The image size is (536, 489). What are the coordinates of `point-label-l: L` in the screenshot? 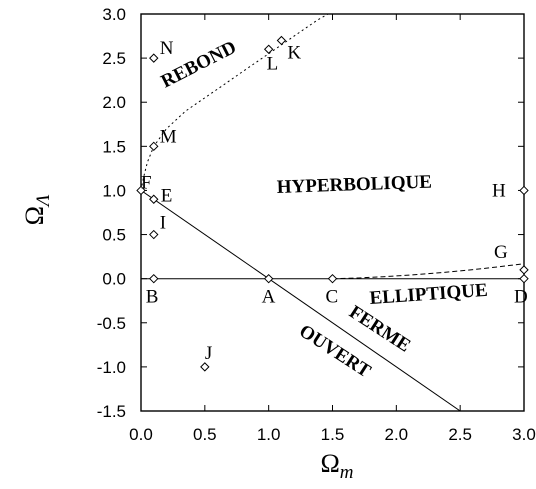 It's located at (273, 63).